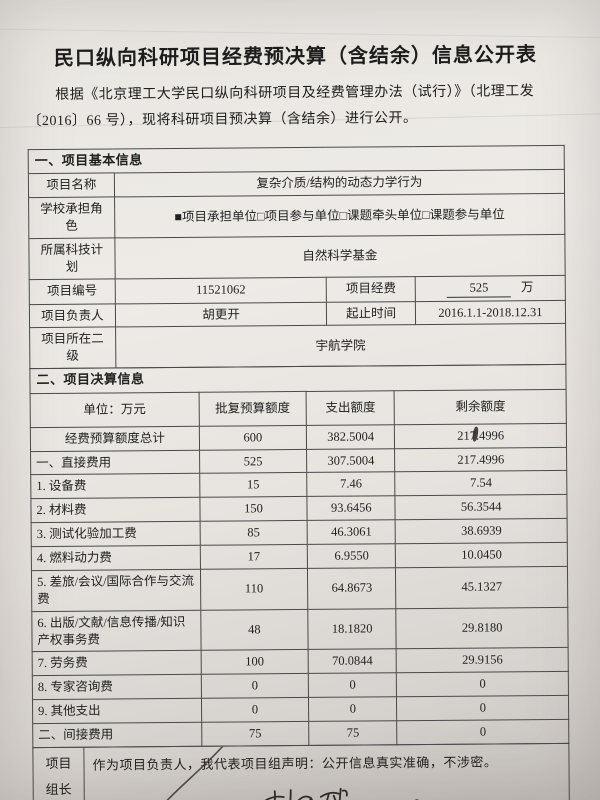 The image size is (600, 800). I want to click on row-label: 二、间接费用, so click(117, 735).